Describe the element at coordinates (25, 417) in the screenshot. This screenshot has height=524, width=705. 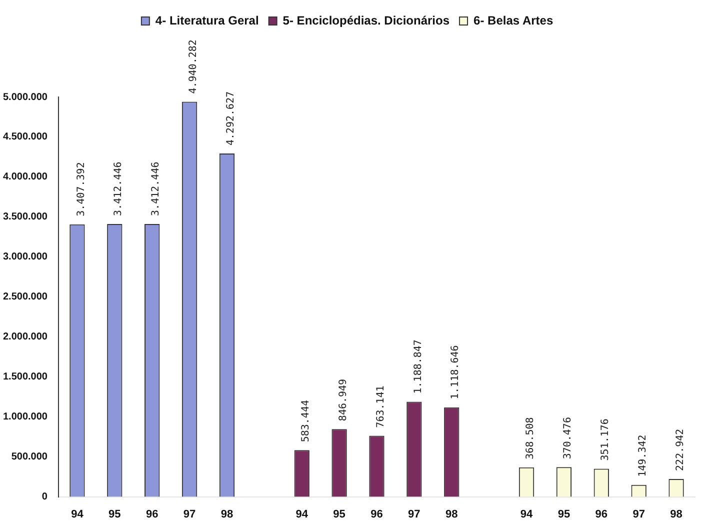
I see `y-tick-label: 1.000.000` at that location.